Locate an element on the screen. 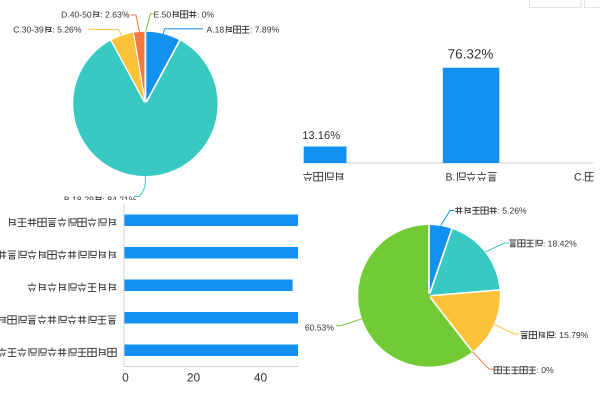  svg-text:: 2.63%: : 2.63% is located at coordinates (115, 14).